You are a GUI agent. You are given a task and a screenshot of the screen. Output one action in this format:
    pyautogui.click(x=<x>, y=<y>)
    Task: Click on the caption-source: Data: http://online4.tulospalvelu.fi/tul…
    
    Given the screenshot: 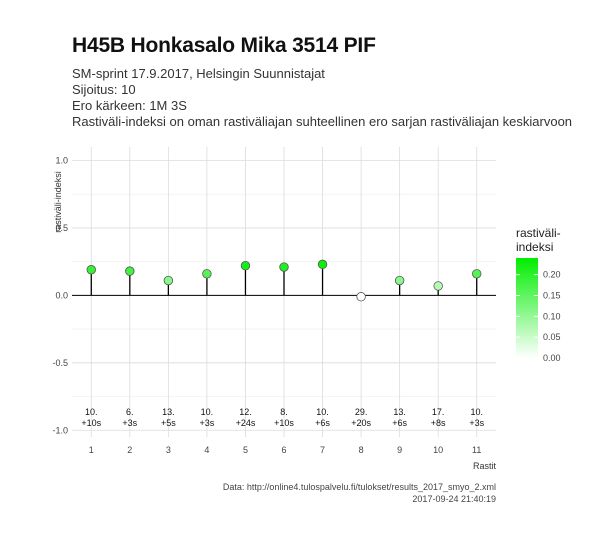 What is the action you would take?
    pyautogui.click(x=359, y=487)
    